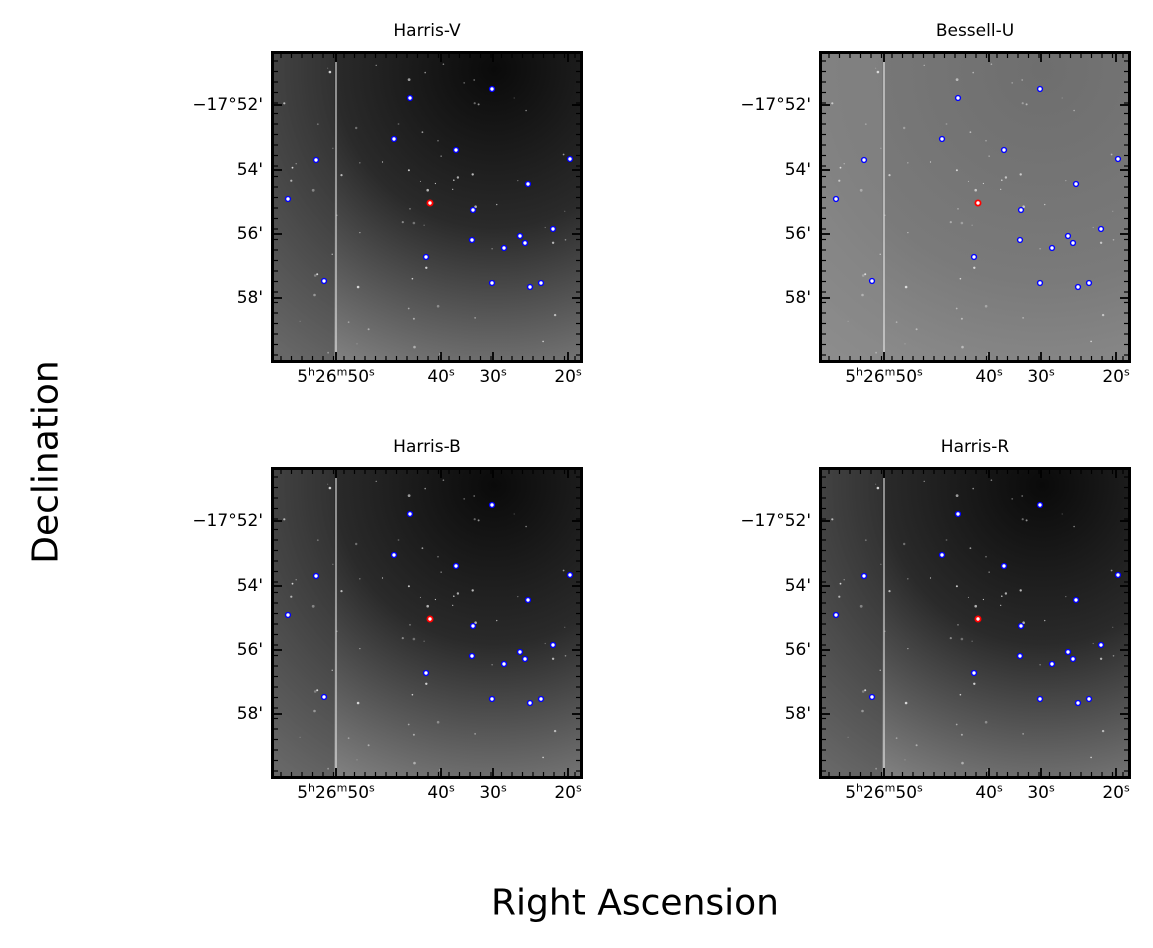 This screenshot has width=1153, height=948. Describe the element at coordinates (568, 792) in the screenshot. I see `ra-tick-label: 20s` at that location.